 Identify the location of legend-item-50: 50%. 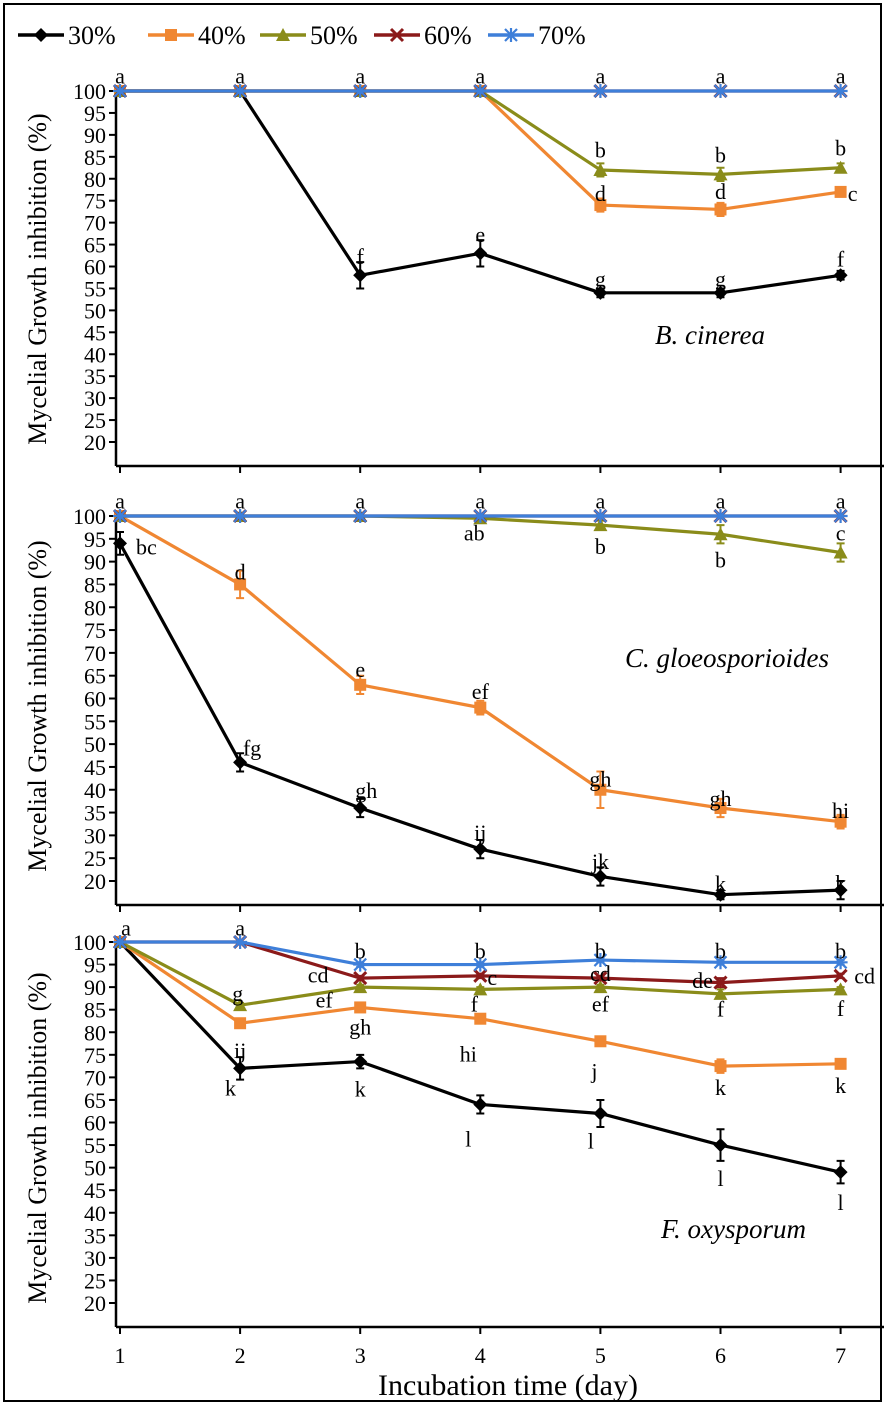
(309, 35).